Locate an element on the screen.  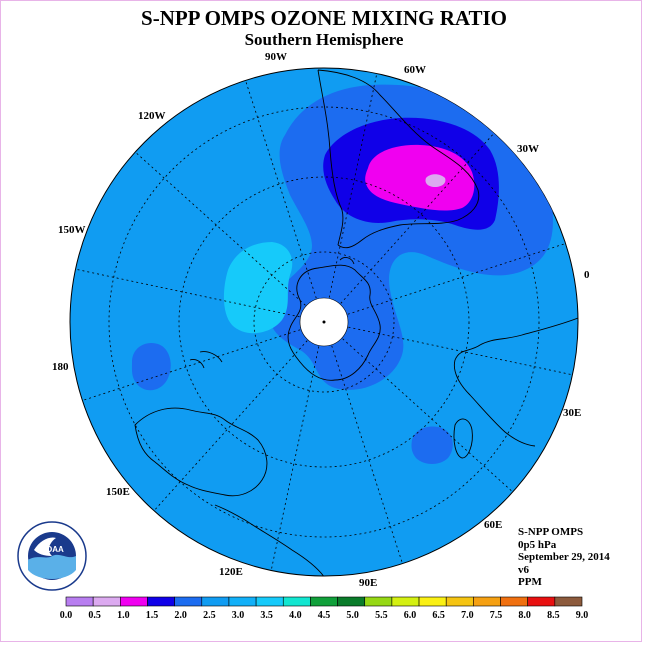
lon-label-30W: 30W is located at coordinates (528, 149).